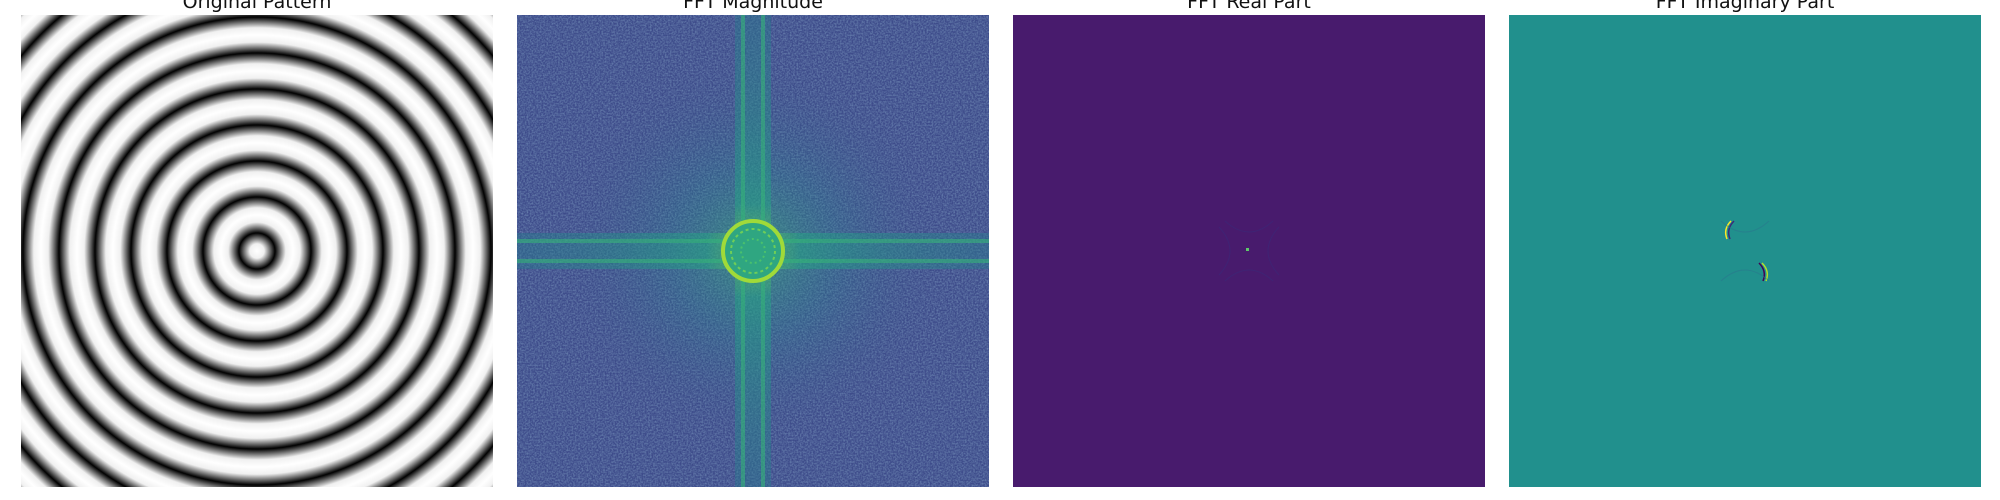  Describe the element at coordinates (753, 6) in the screenshot. I see `panel-title: FFT Magnitude` at that location.